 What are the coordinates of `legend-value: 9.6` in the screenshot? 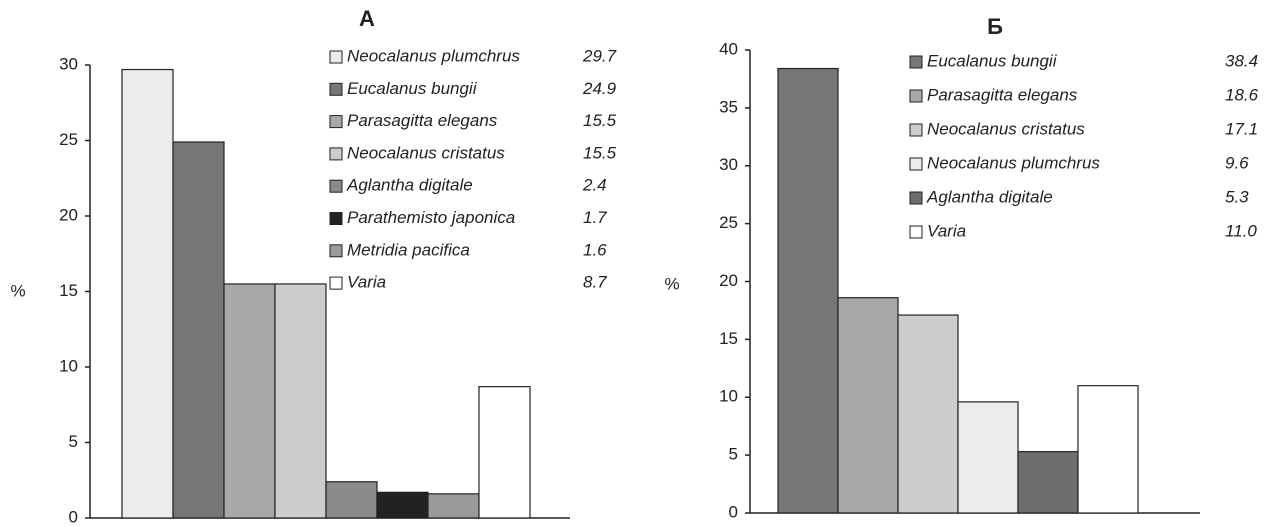 It's located at (1237, 162).